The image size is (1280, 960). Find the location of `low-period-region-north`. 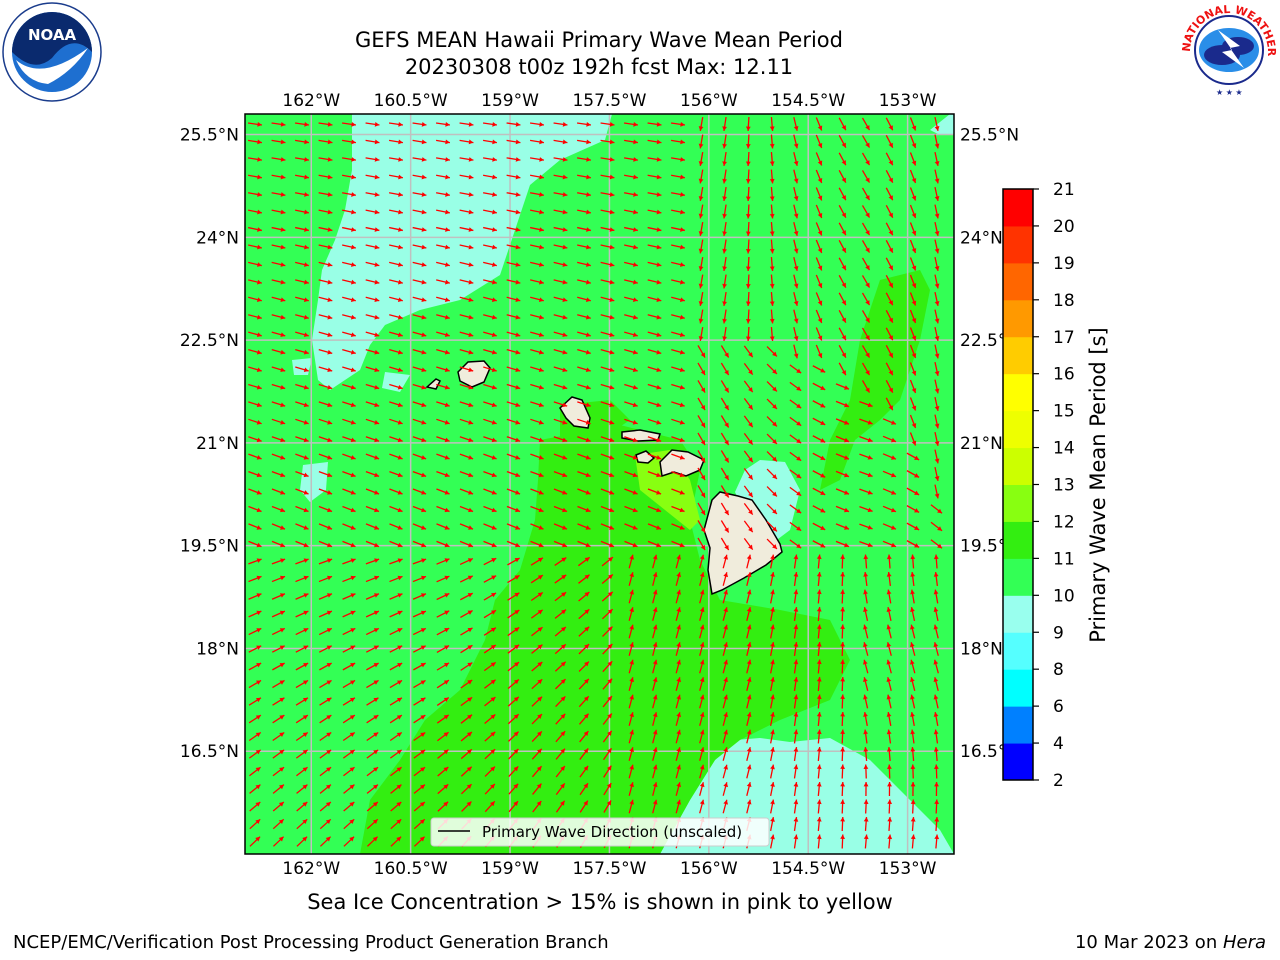

low-period-region-north is located at coordinates (462, 252).